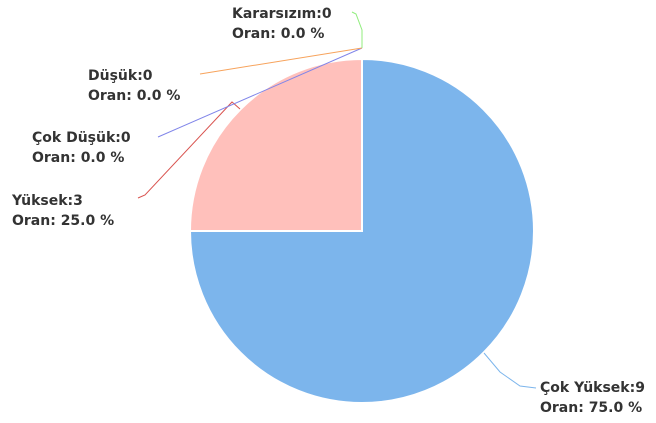 The height and width of the screenshot is (423, 656). What do you see at coordinates (81, 138) in the screenshot?
I see `data-label: Çok Düşük:0` at bounding box center [81, 138].